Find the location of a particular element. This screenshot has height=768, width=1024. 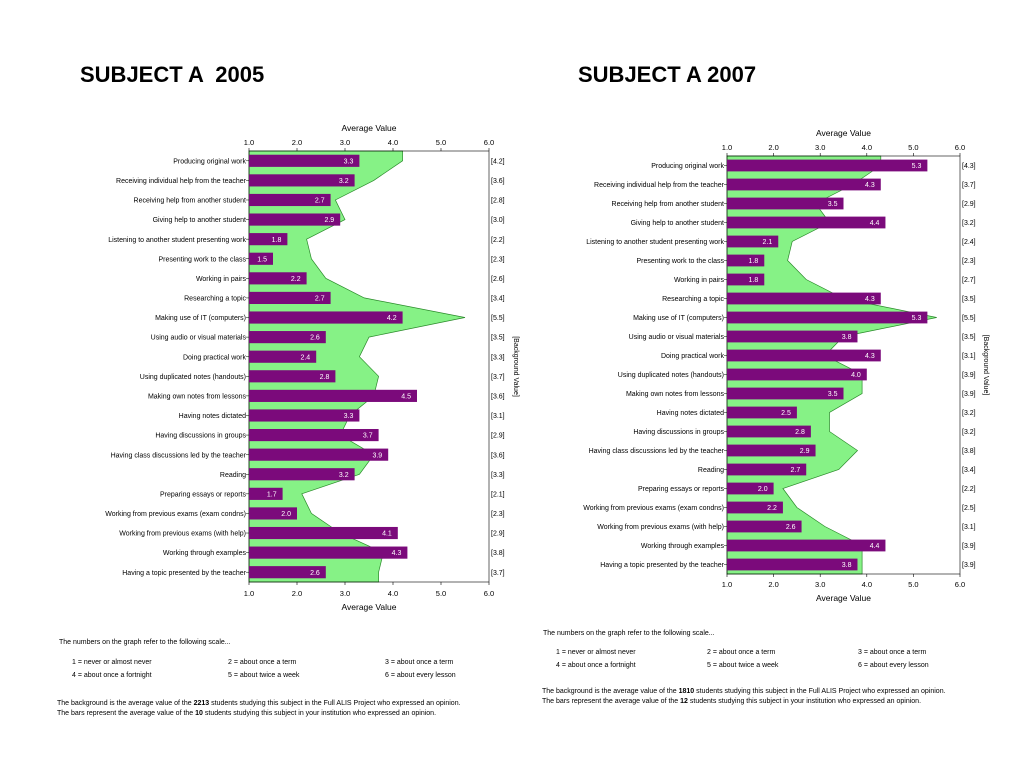

category-label-2005: Giving help to another student is located at coordinates (199, 220).